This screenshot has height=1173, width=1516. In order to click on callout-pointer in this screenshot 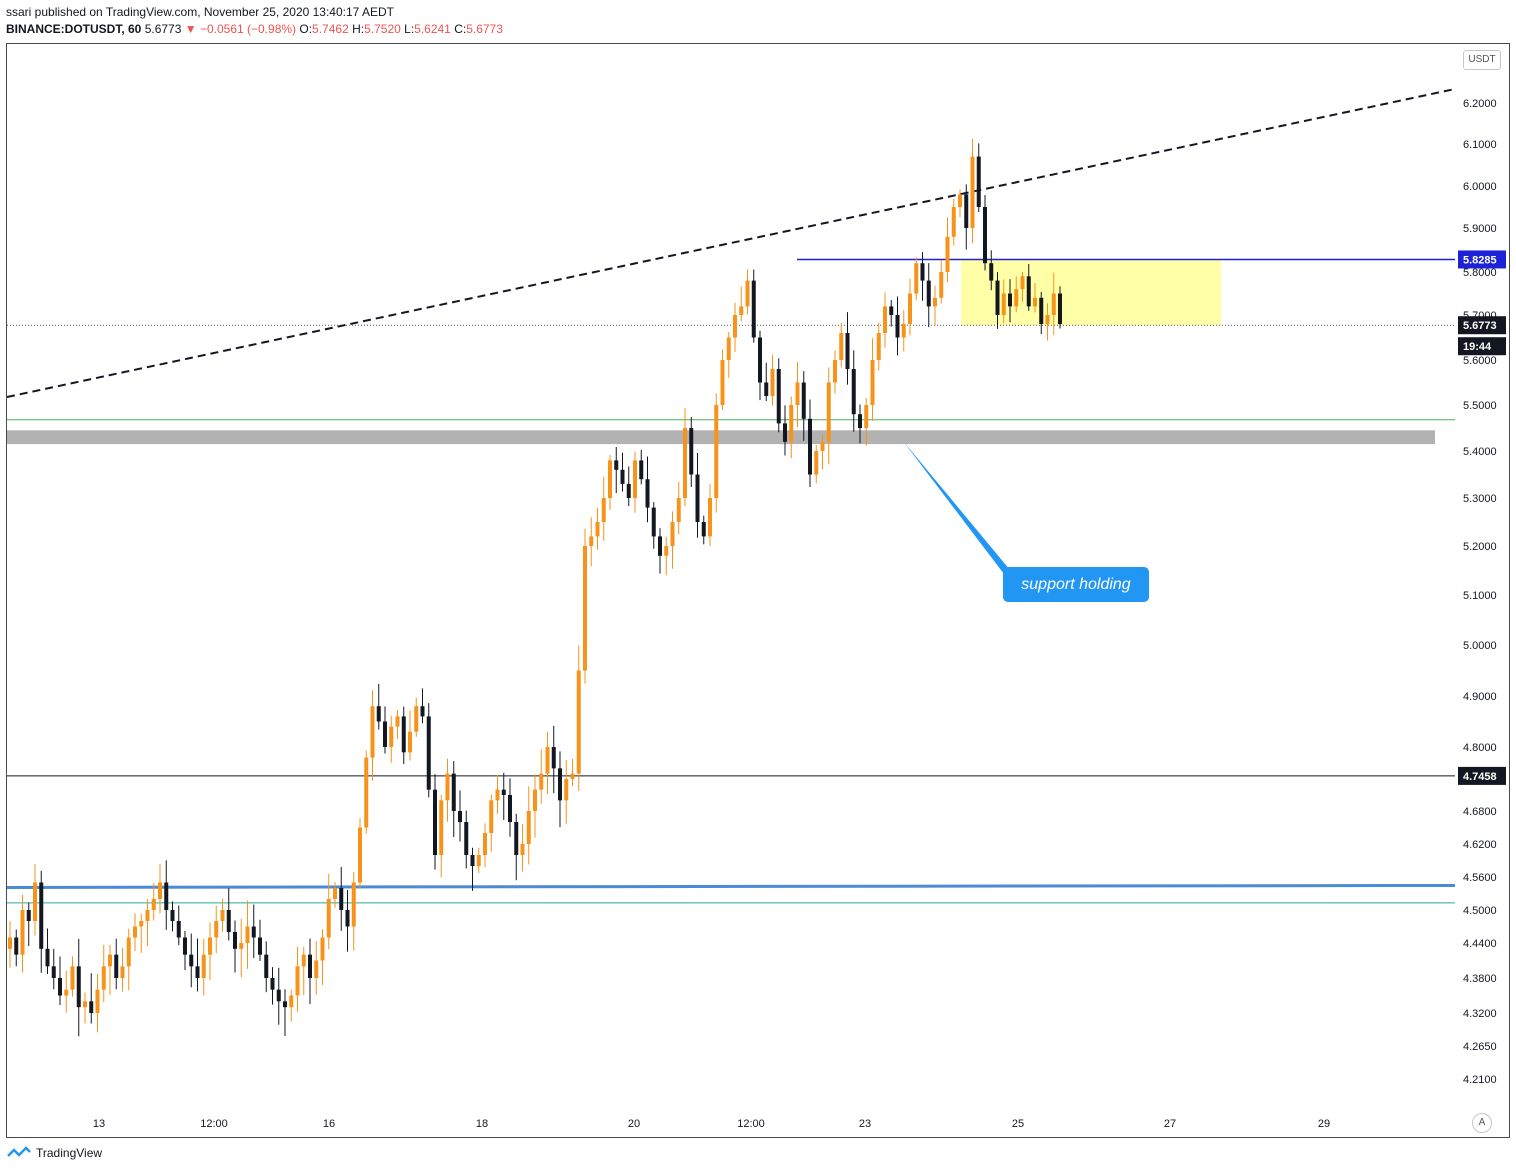, I will do `click(956, 507)`.